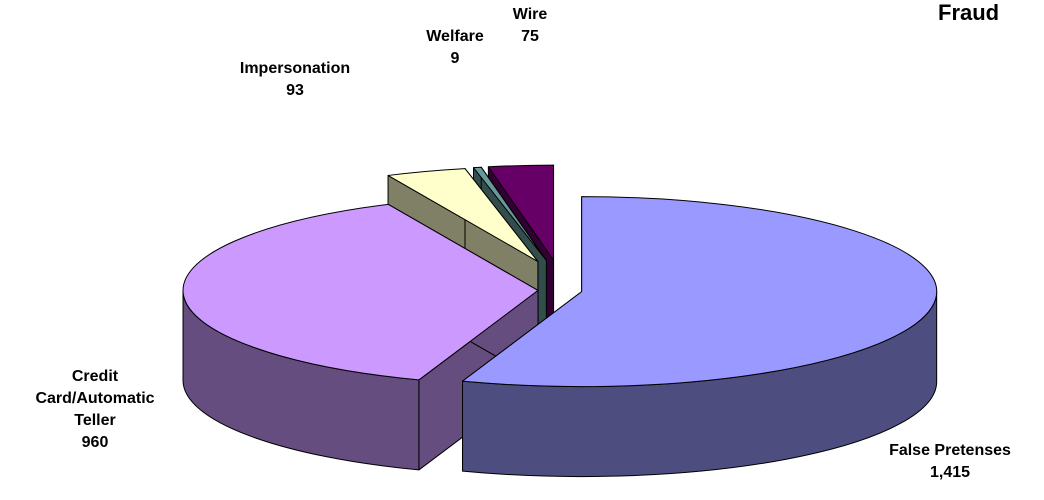 This screenshot has width=1044, height=500. Describe the element at coordinates (530, 36) in the screenshot. I see `value-label: 75` at that location.